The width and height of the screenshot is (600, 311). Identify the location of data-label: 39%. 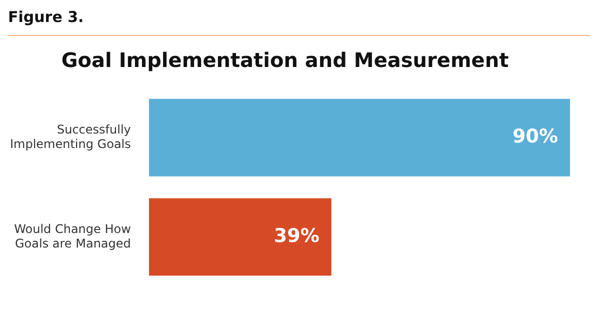
(297, 235).